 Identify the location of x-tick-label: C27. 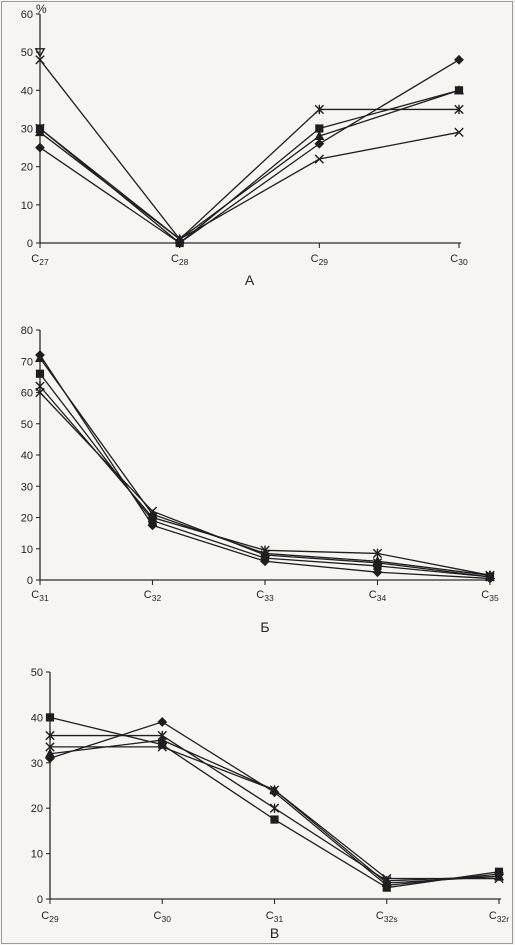
(40, 260).